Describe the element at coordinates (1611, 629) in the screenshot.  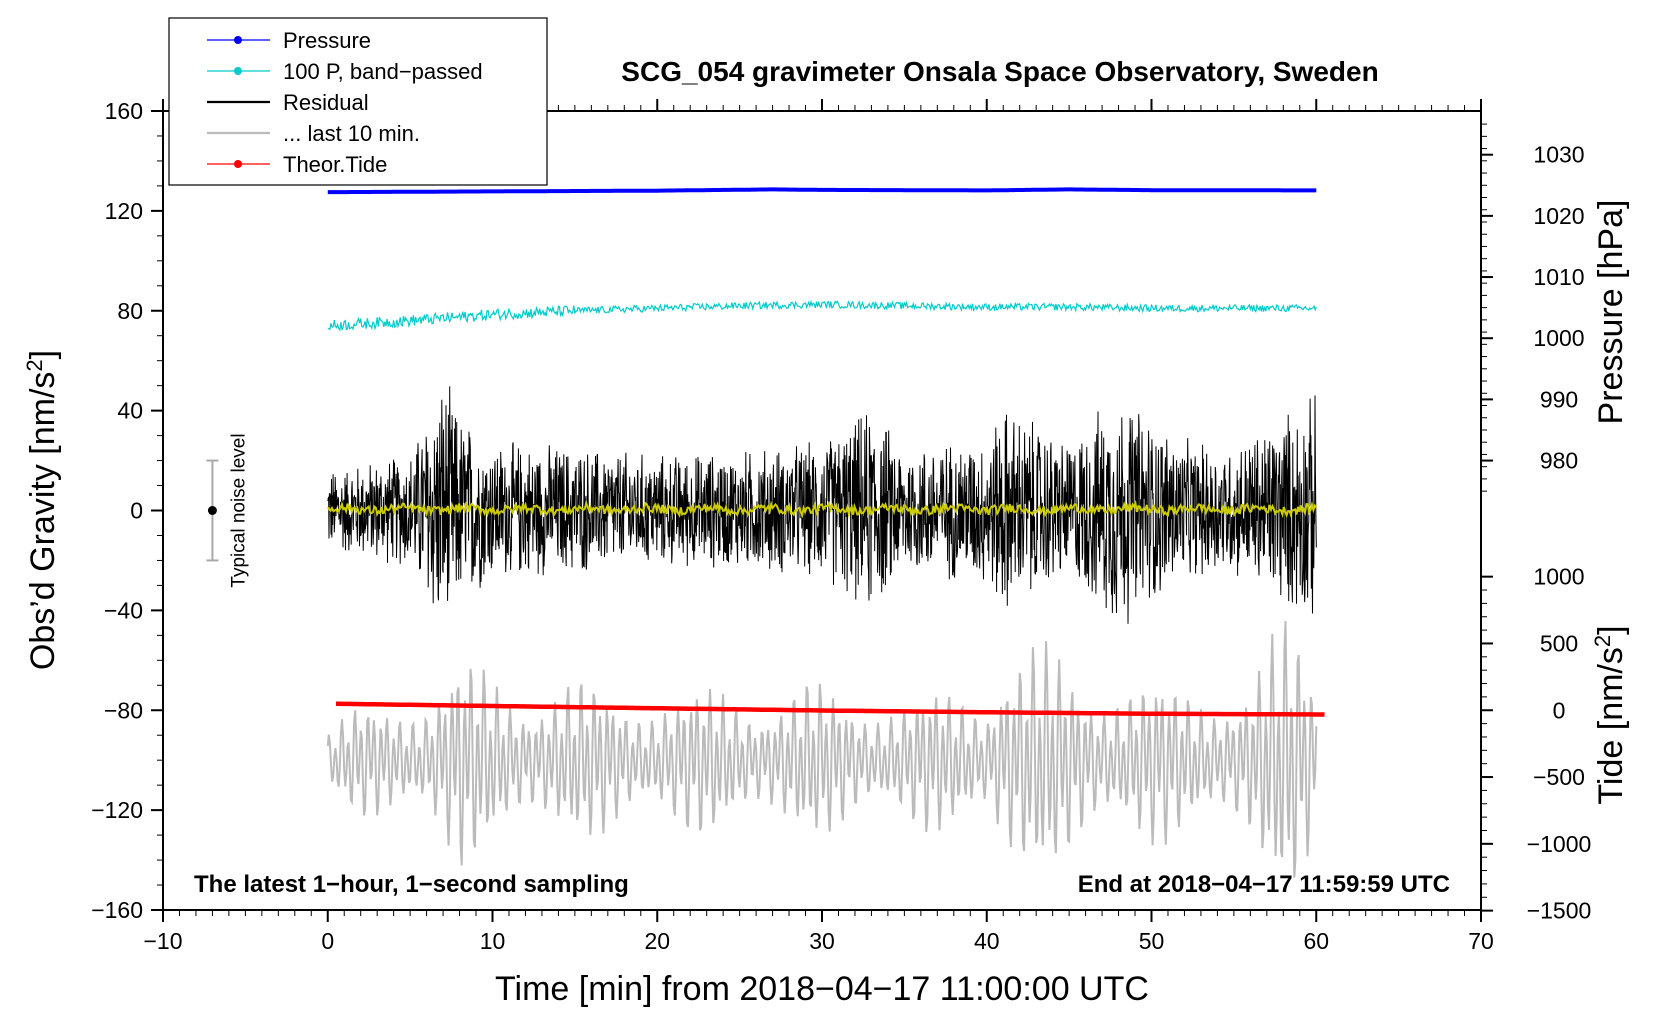
I see `tide-axis-label-close: ]` at that location.